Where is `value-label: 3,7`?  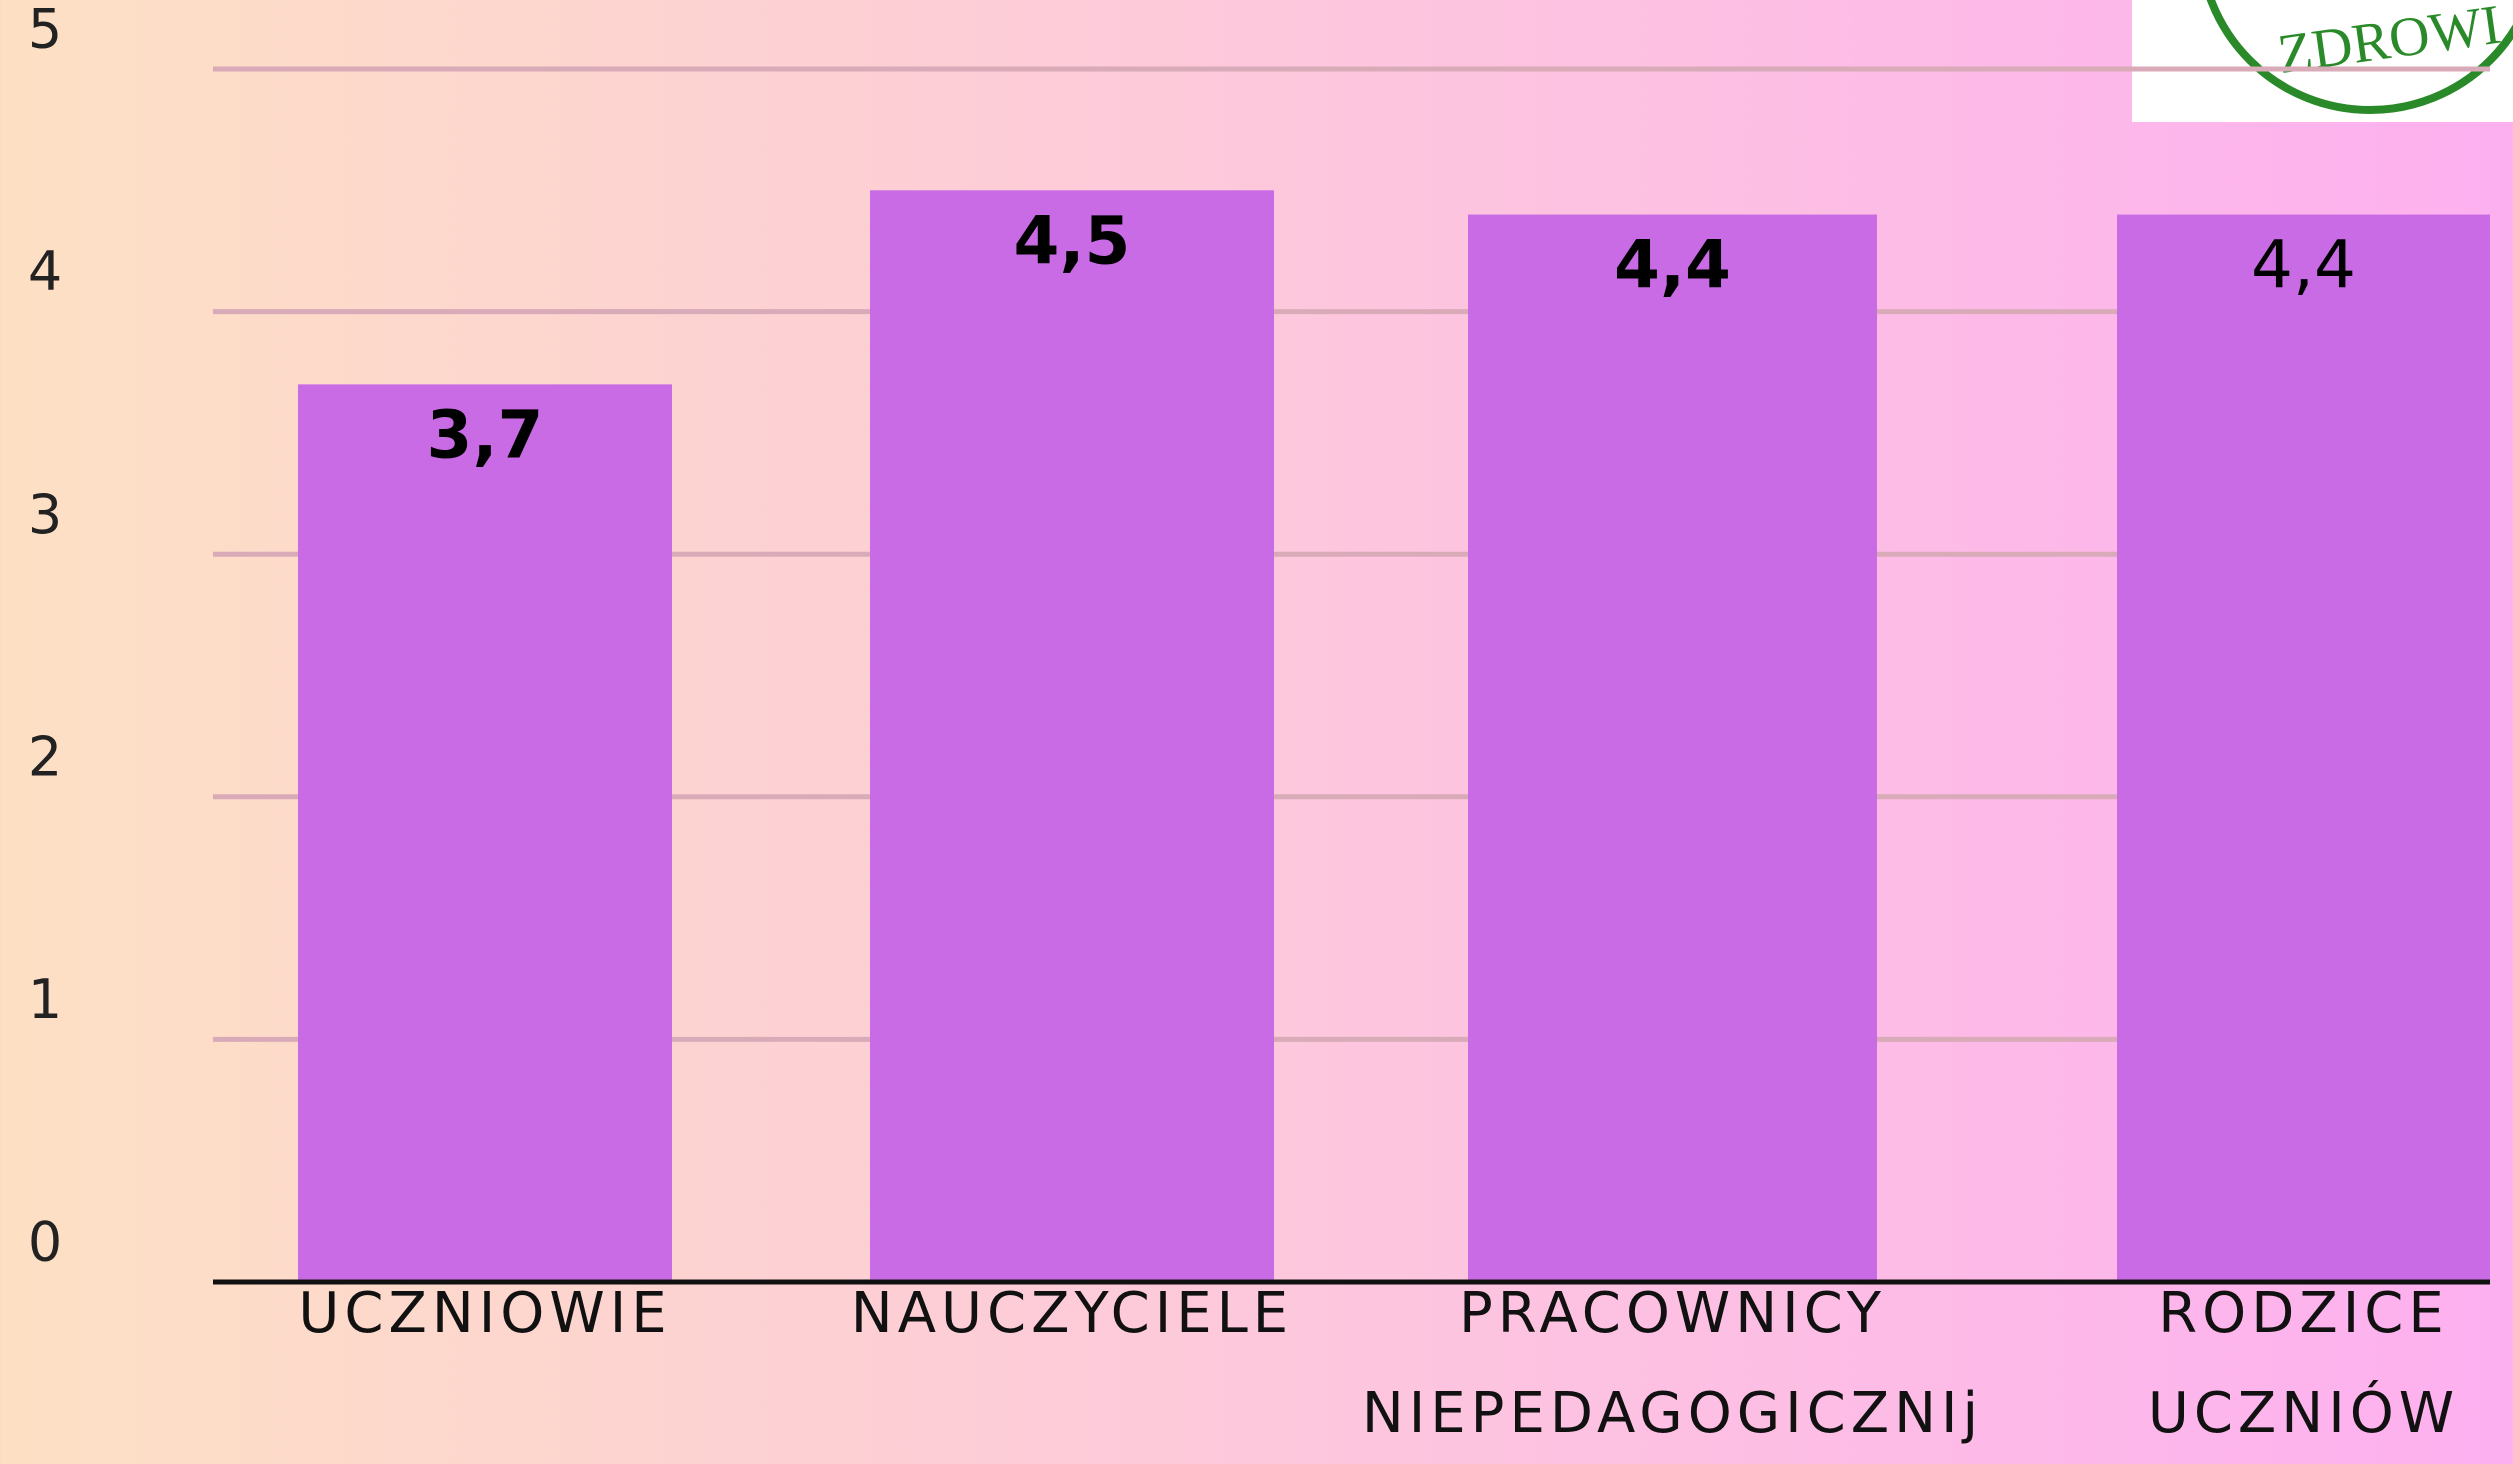
value-label: 3,7 is located at coordinates (485, 434).